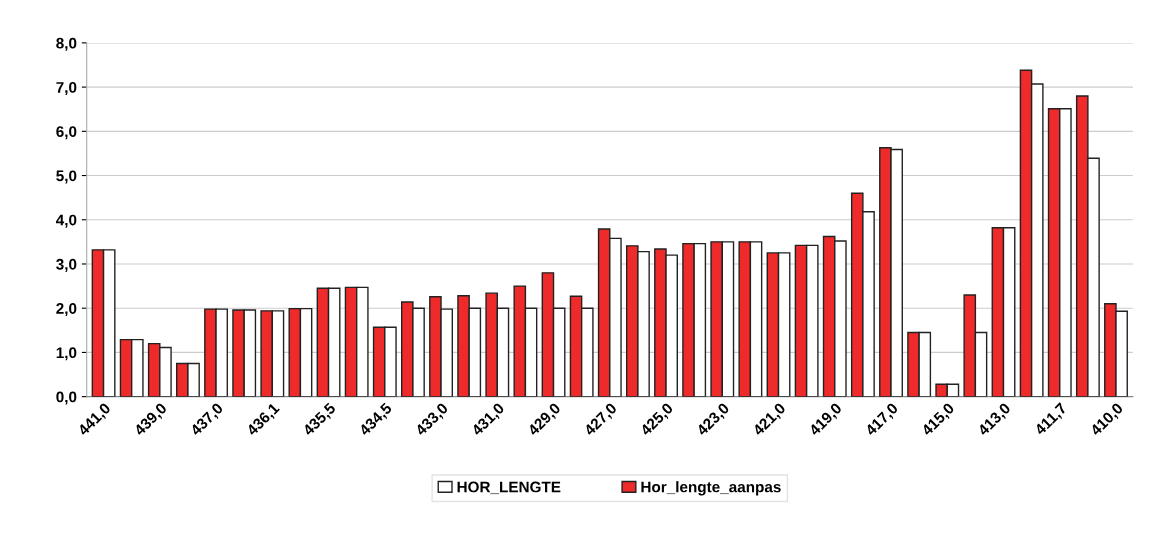 This screenshot has height=536, width=1156. I want to click on y-tick-label: 4,0, so click(66, 221).